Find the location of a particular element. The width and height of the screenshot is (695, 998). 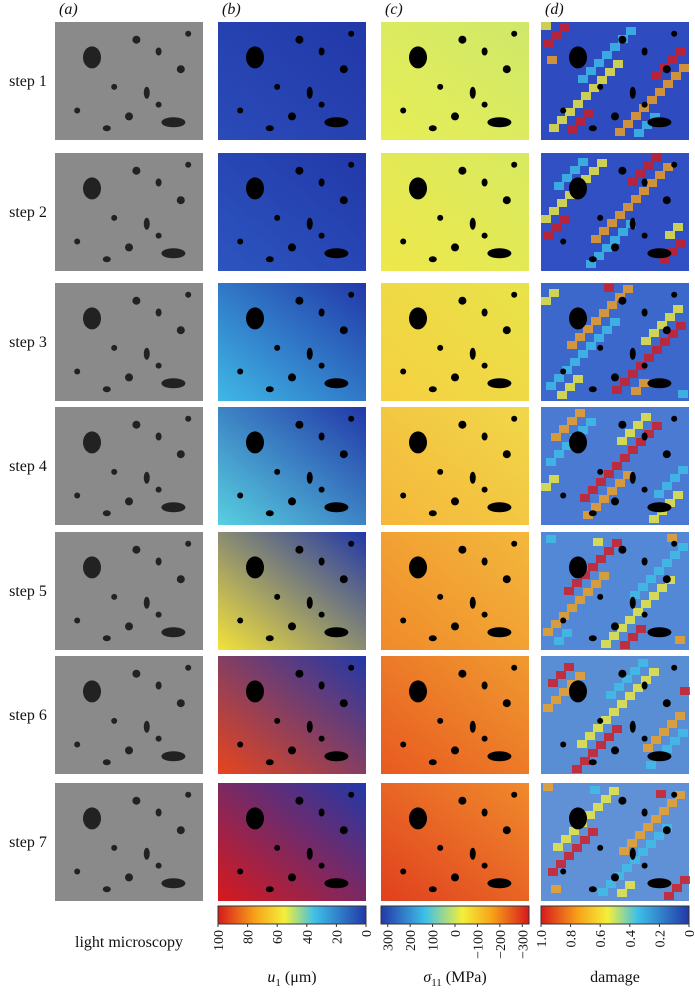

colorbar-tick-label: −100 is located at coordinates (478, 944).